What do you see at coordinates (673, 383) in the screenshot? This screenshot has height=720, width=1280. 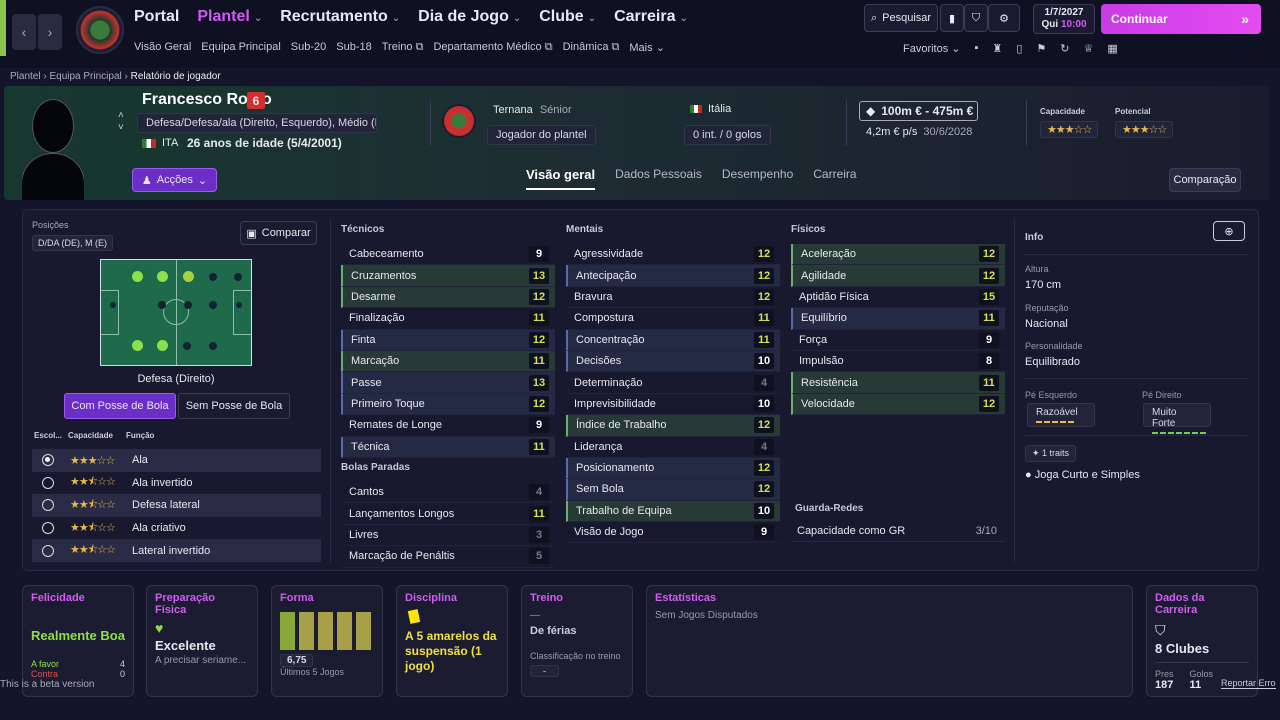 I see `attribute-row: Determinação 4` at bounding box center [673, 383].